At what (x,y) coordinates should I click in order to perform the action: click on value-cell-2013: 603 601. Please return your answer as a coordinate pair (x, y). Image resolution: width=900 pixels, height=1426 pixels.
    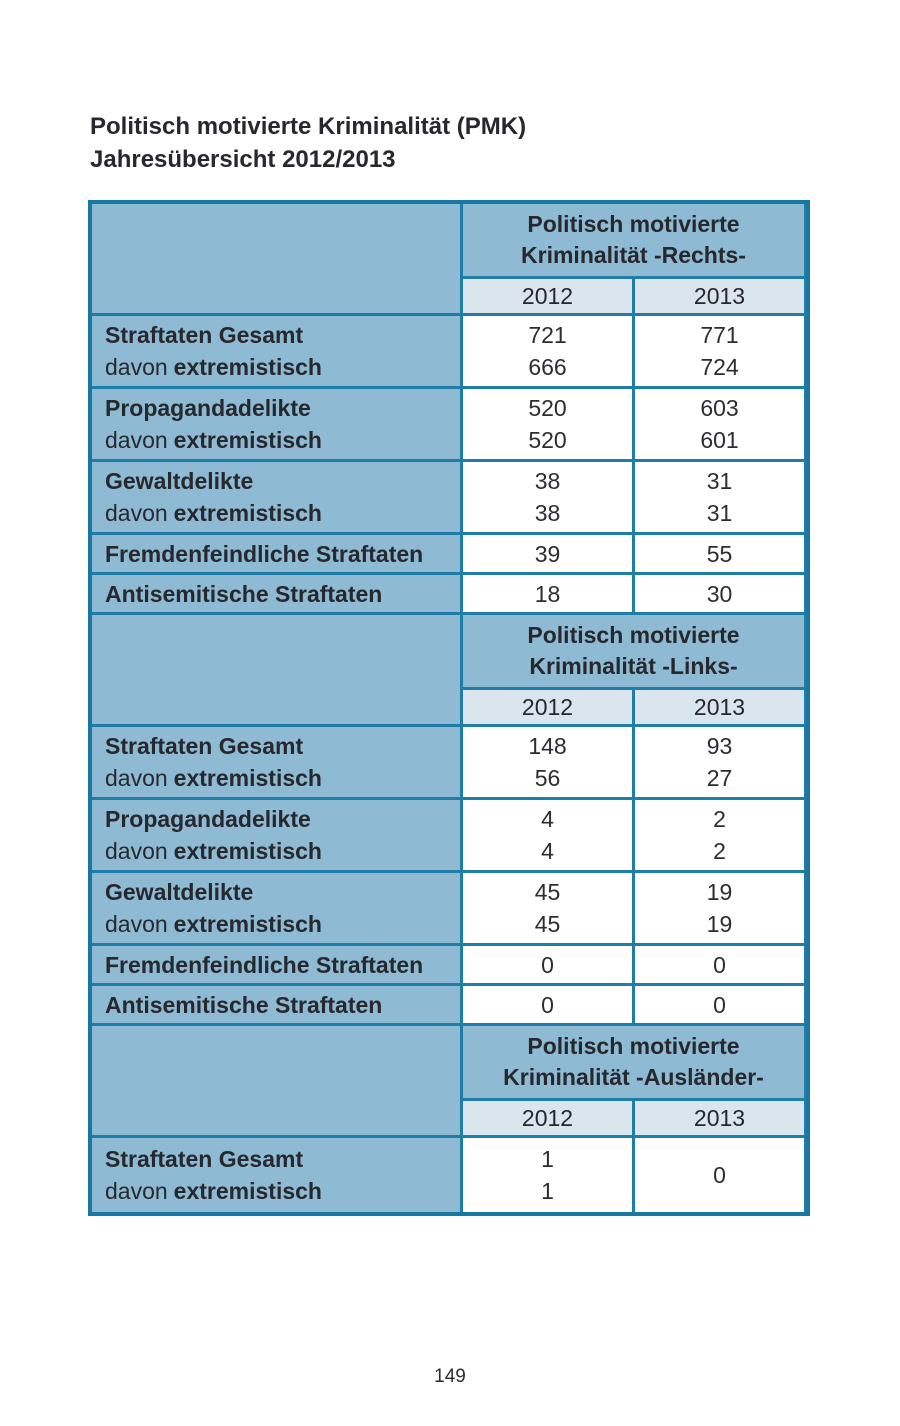
    Looking at the image, I should click on (719, 424).